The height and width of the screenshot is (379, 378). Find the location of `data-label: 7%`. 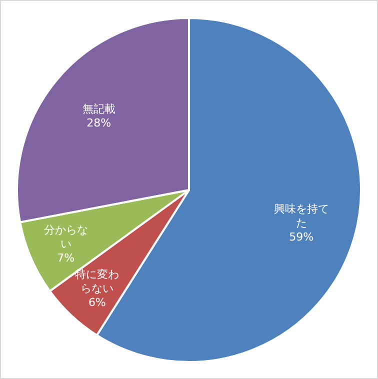

data-label: 7% is located at coordinates (66, 257).